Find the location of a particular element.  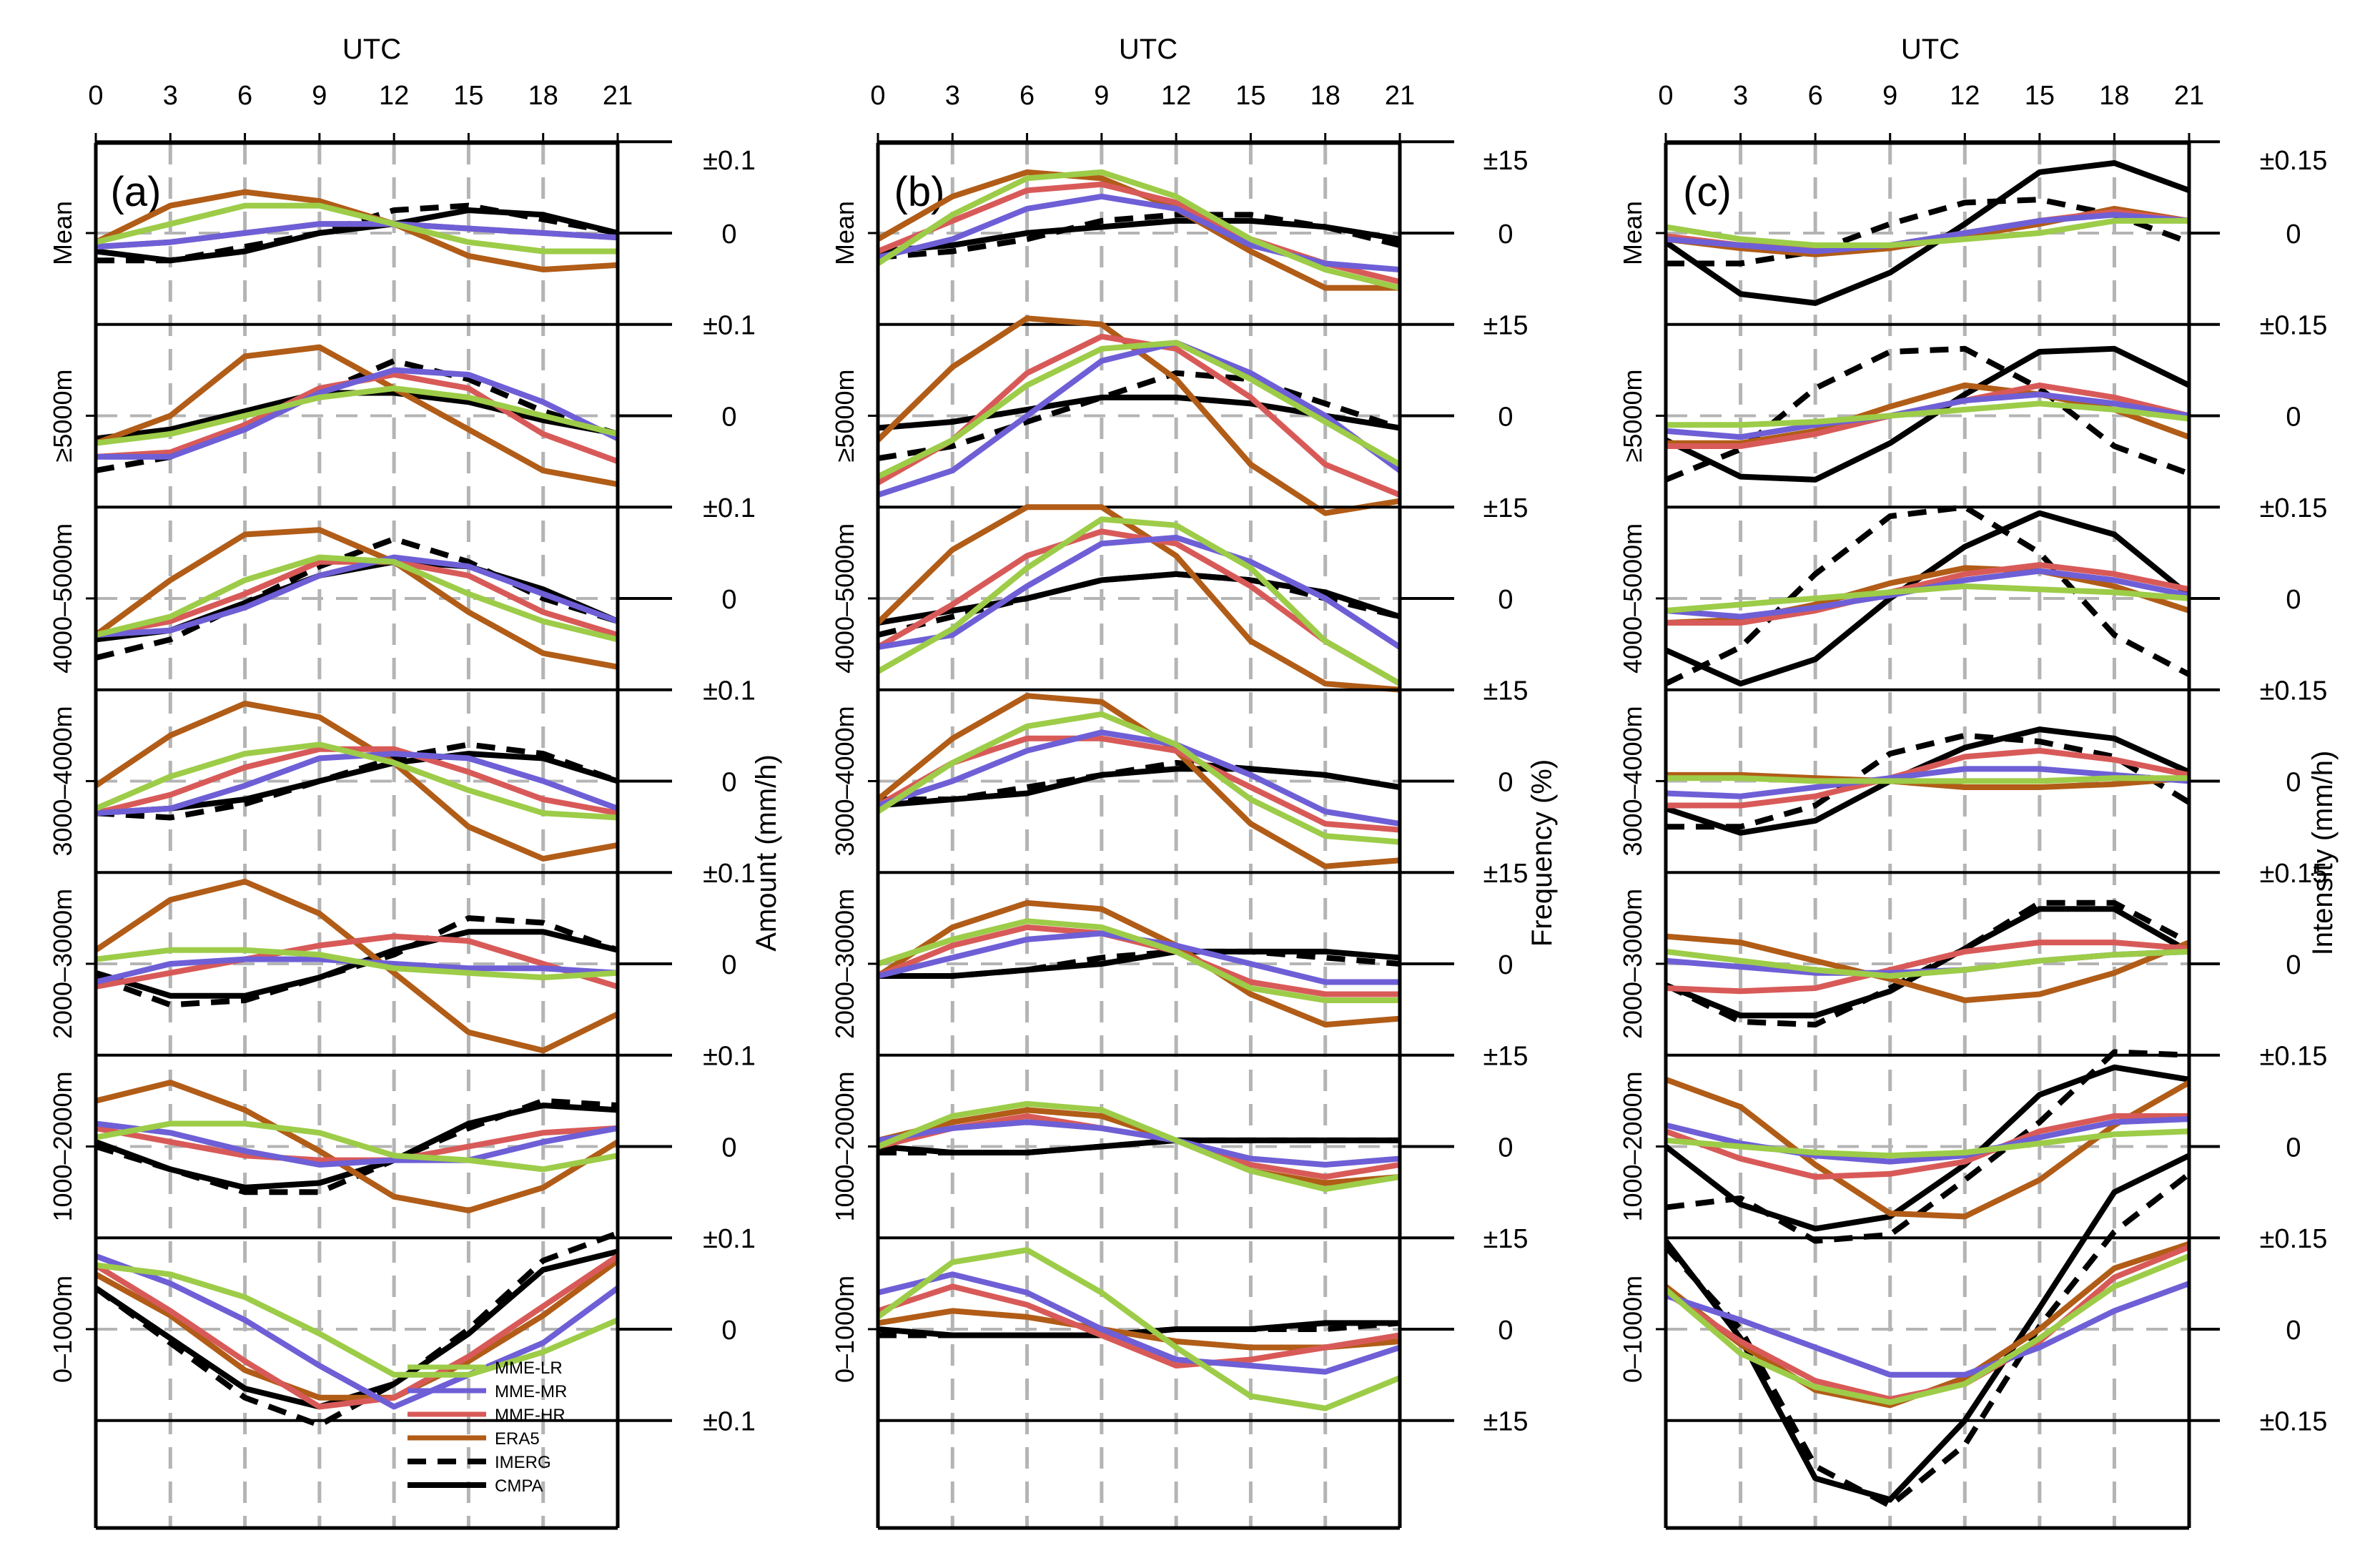

row-label: Mean is located at coordinates (844, 233).